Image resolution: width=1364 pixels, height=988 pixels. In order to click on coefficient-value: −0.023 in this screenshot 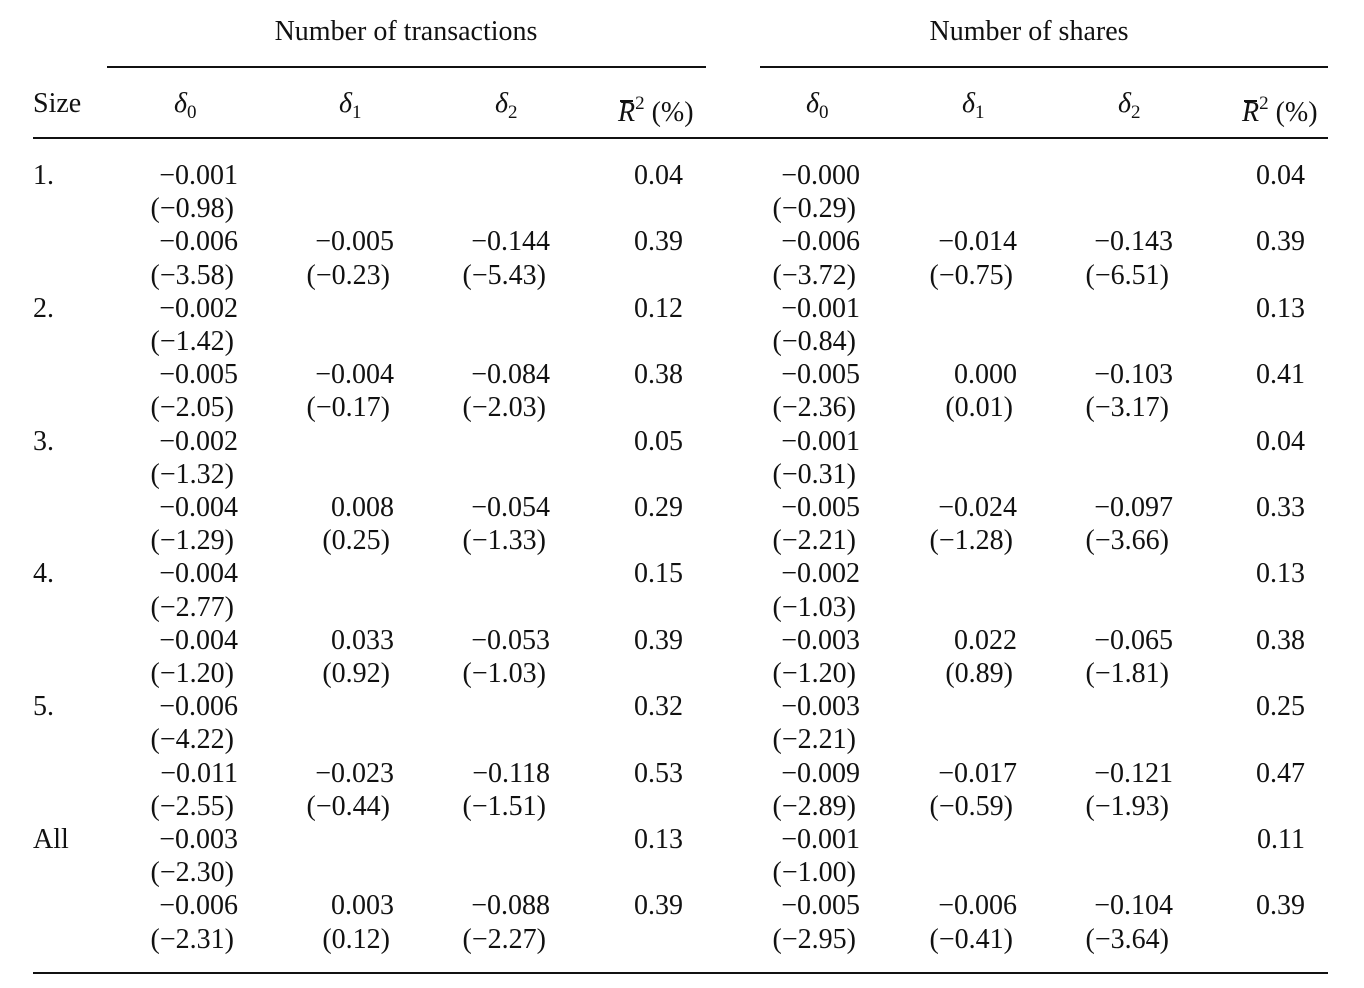, I will do `click(354, 773)`.